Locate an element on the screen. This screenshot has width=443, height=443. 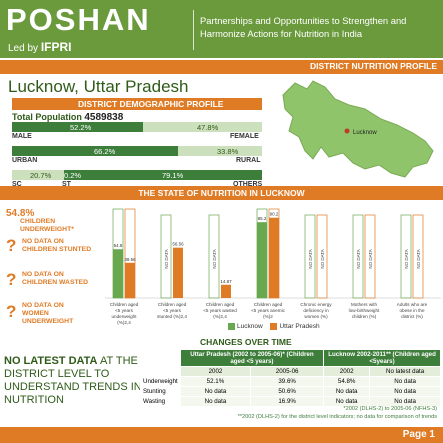
category-label: women (%) is located at coordinates (316, 316).